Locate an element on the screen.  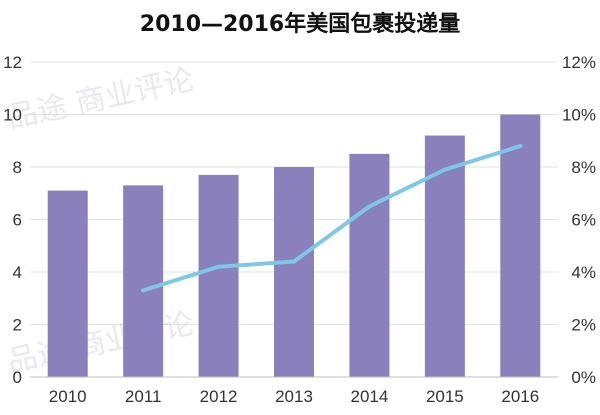
y-right-tick-label: 10% is located at coordinates (579, 115).